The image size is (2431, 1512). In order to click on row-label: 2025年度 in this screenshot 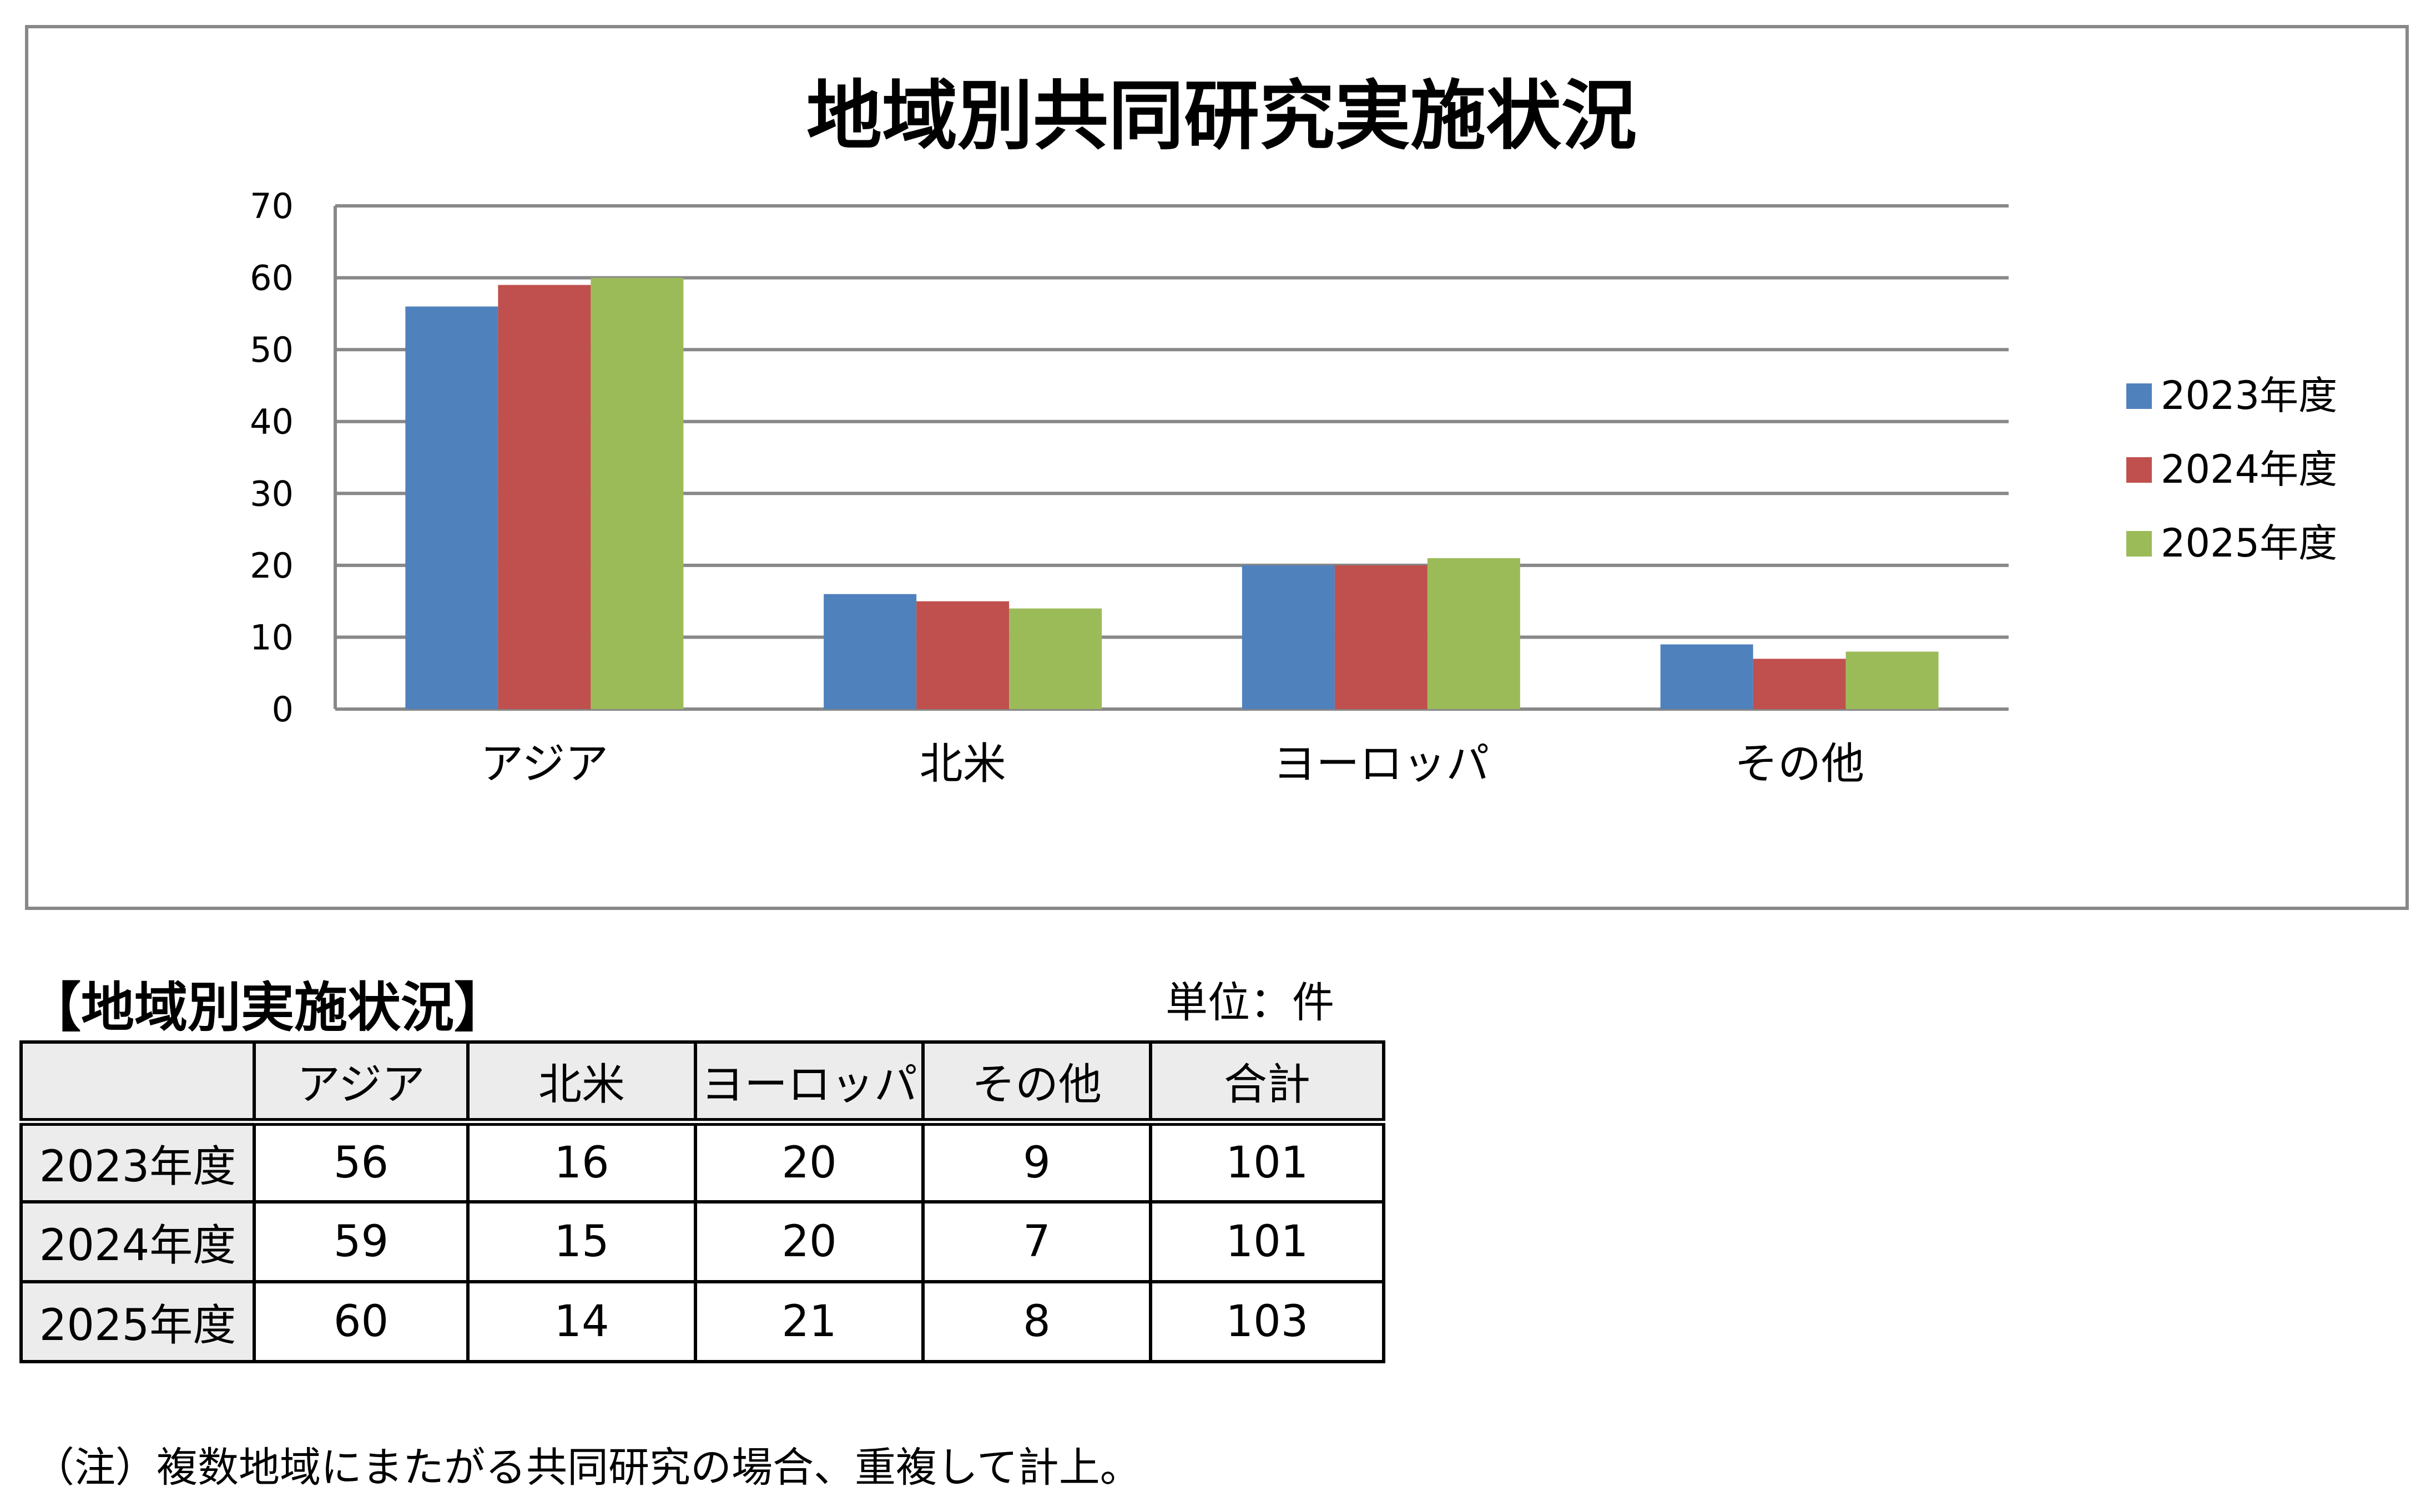, I will do `click(137, 1321)`.